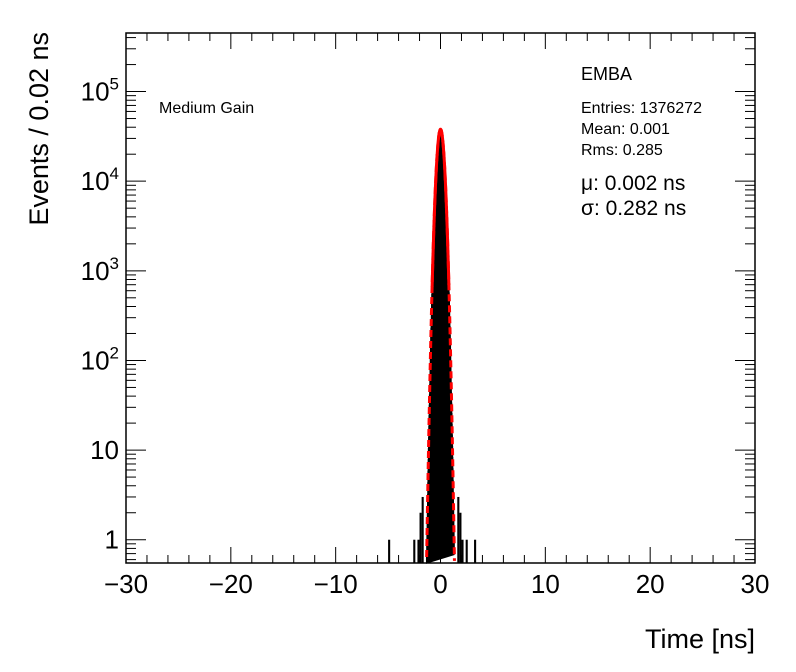 This screenshot has height=672, width=796. Describe the element at coordinates (104, 450) in the screenshot. I see `y-tick-label: 10` at that location.